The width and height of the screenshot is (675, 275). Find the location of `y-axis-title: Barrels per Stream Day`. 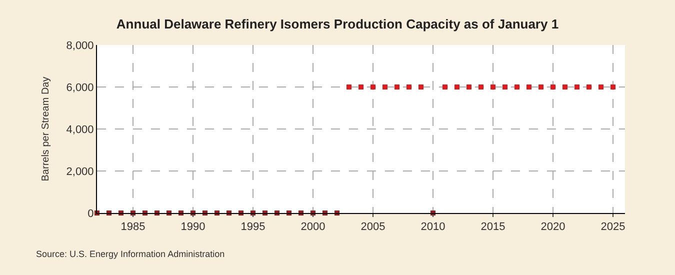

y-axis-title: Barrels per Stream Day is located at coordinates (46, 129).